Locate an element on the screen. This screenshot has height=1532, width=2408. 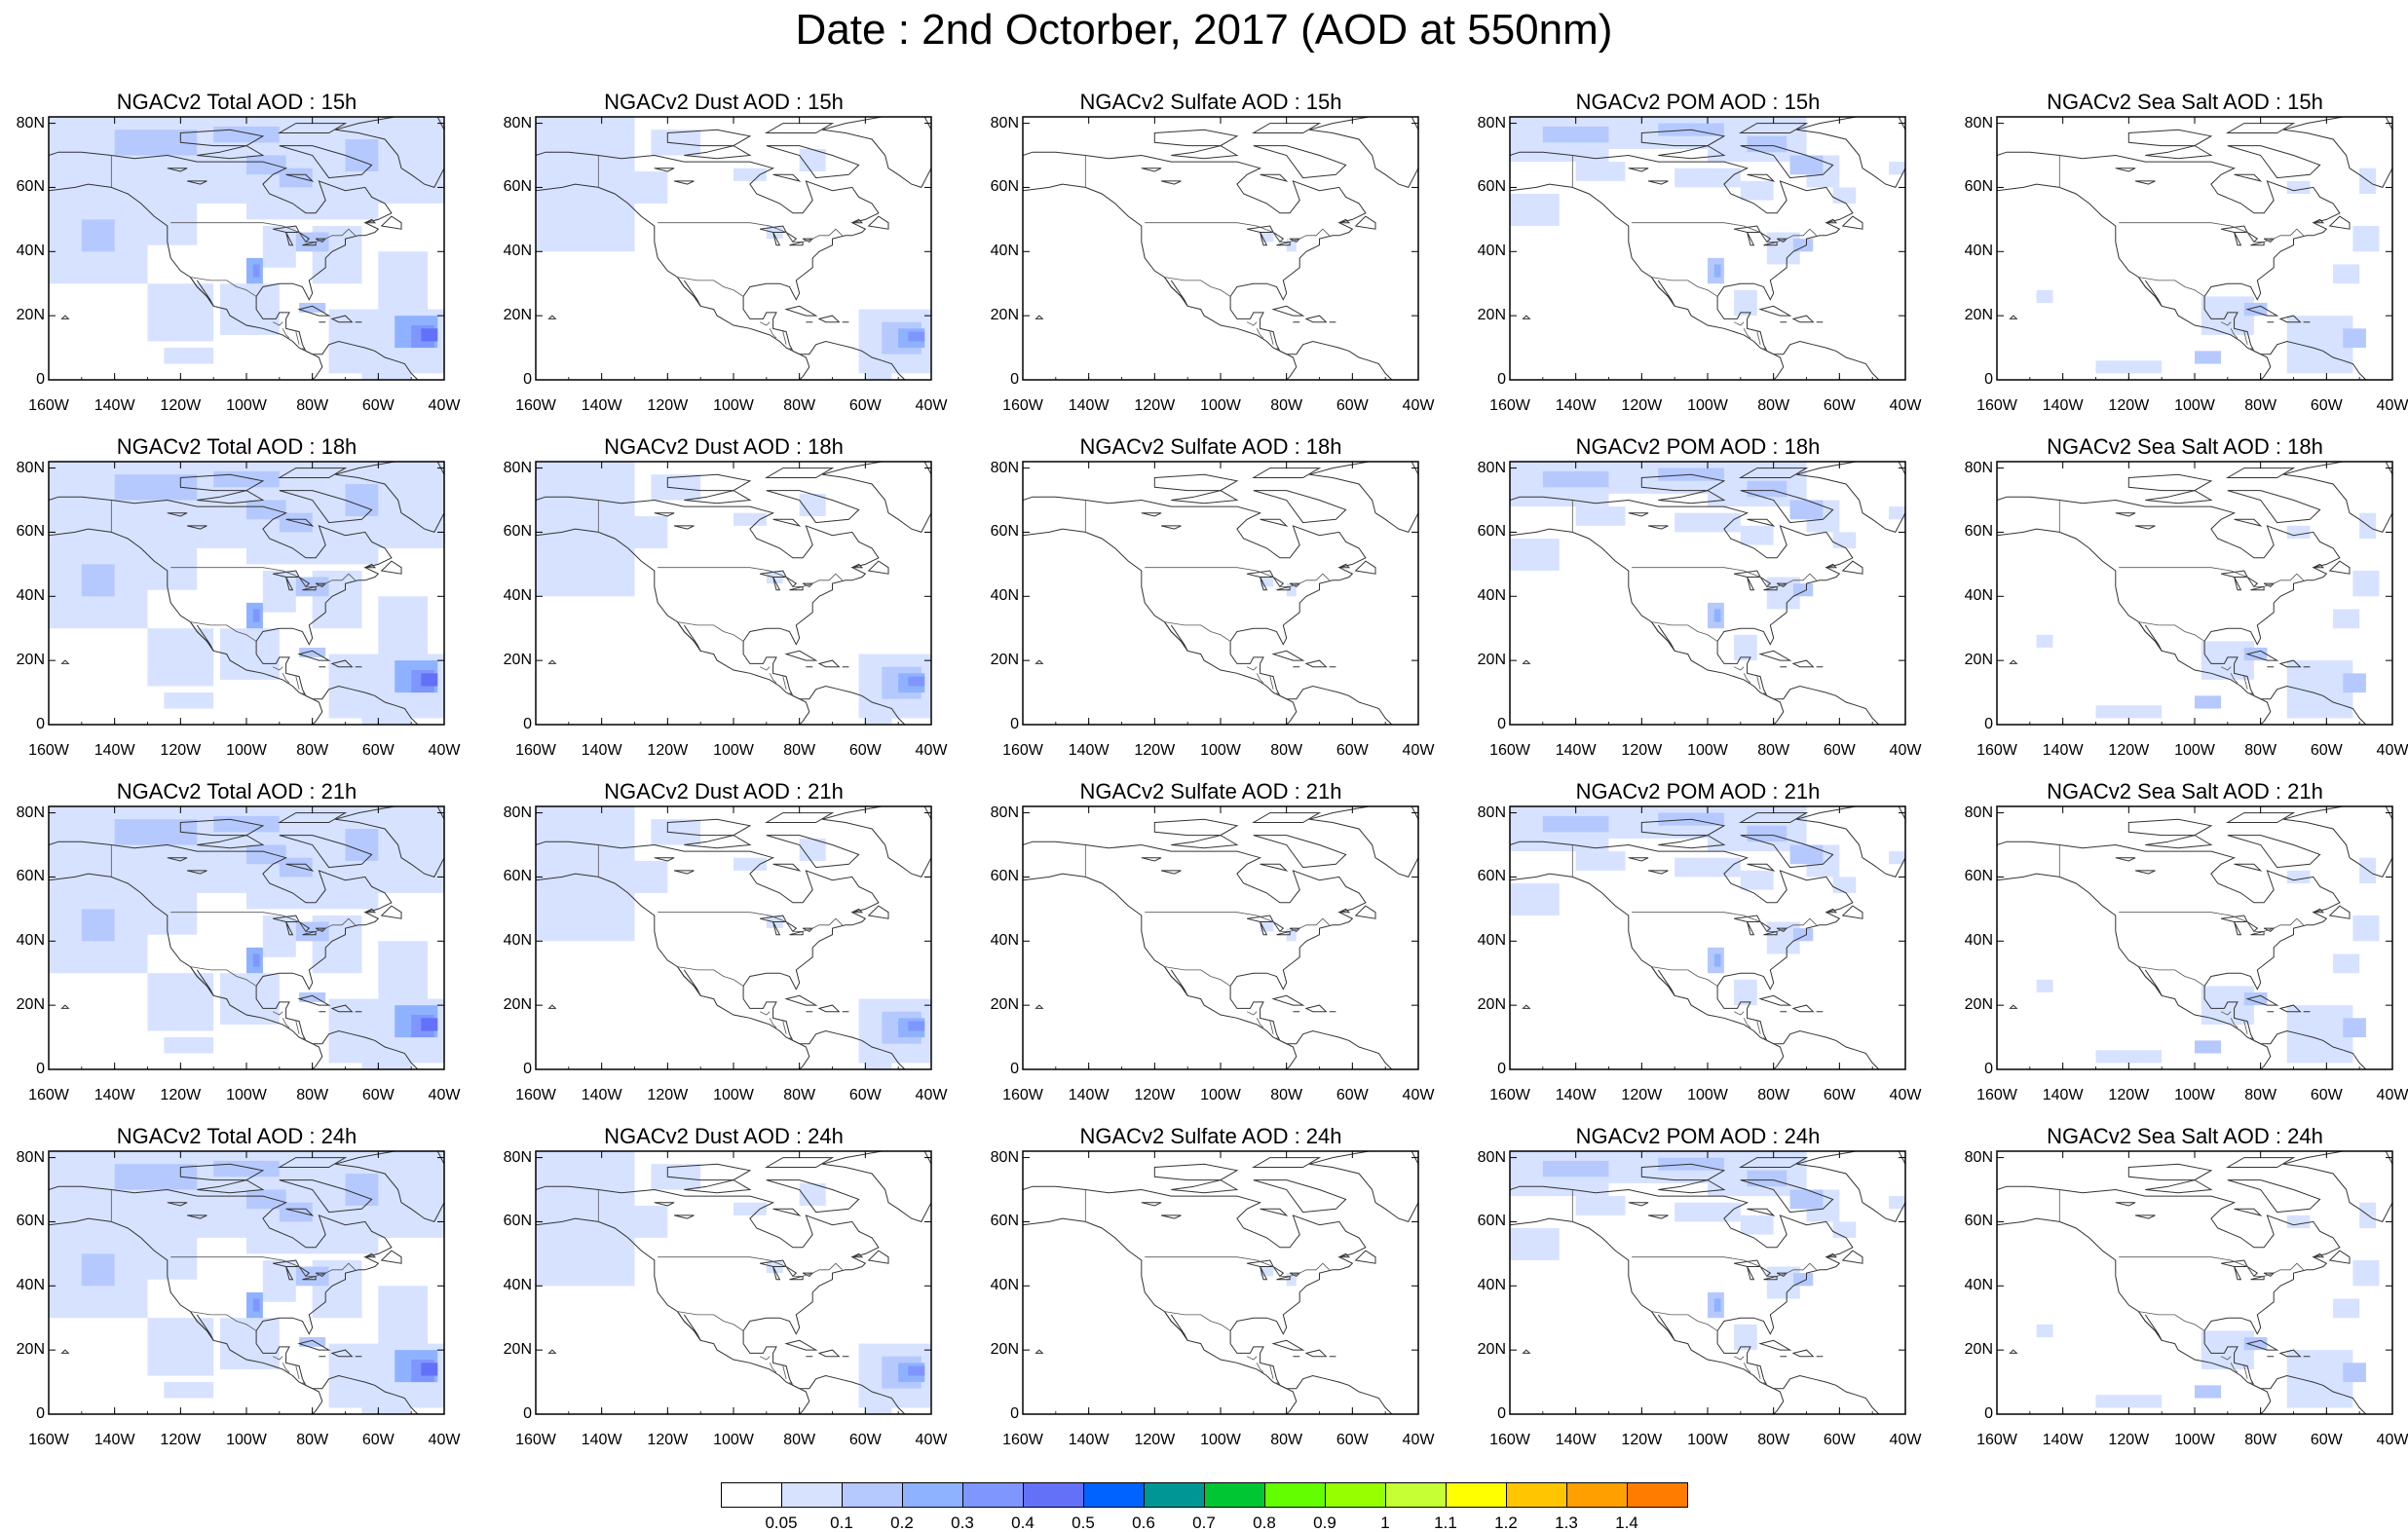
panel-title: NGACv2 Total AOD : 21h is located at coordinates (236, 791).